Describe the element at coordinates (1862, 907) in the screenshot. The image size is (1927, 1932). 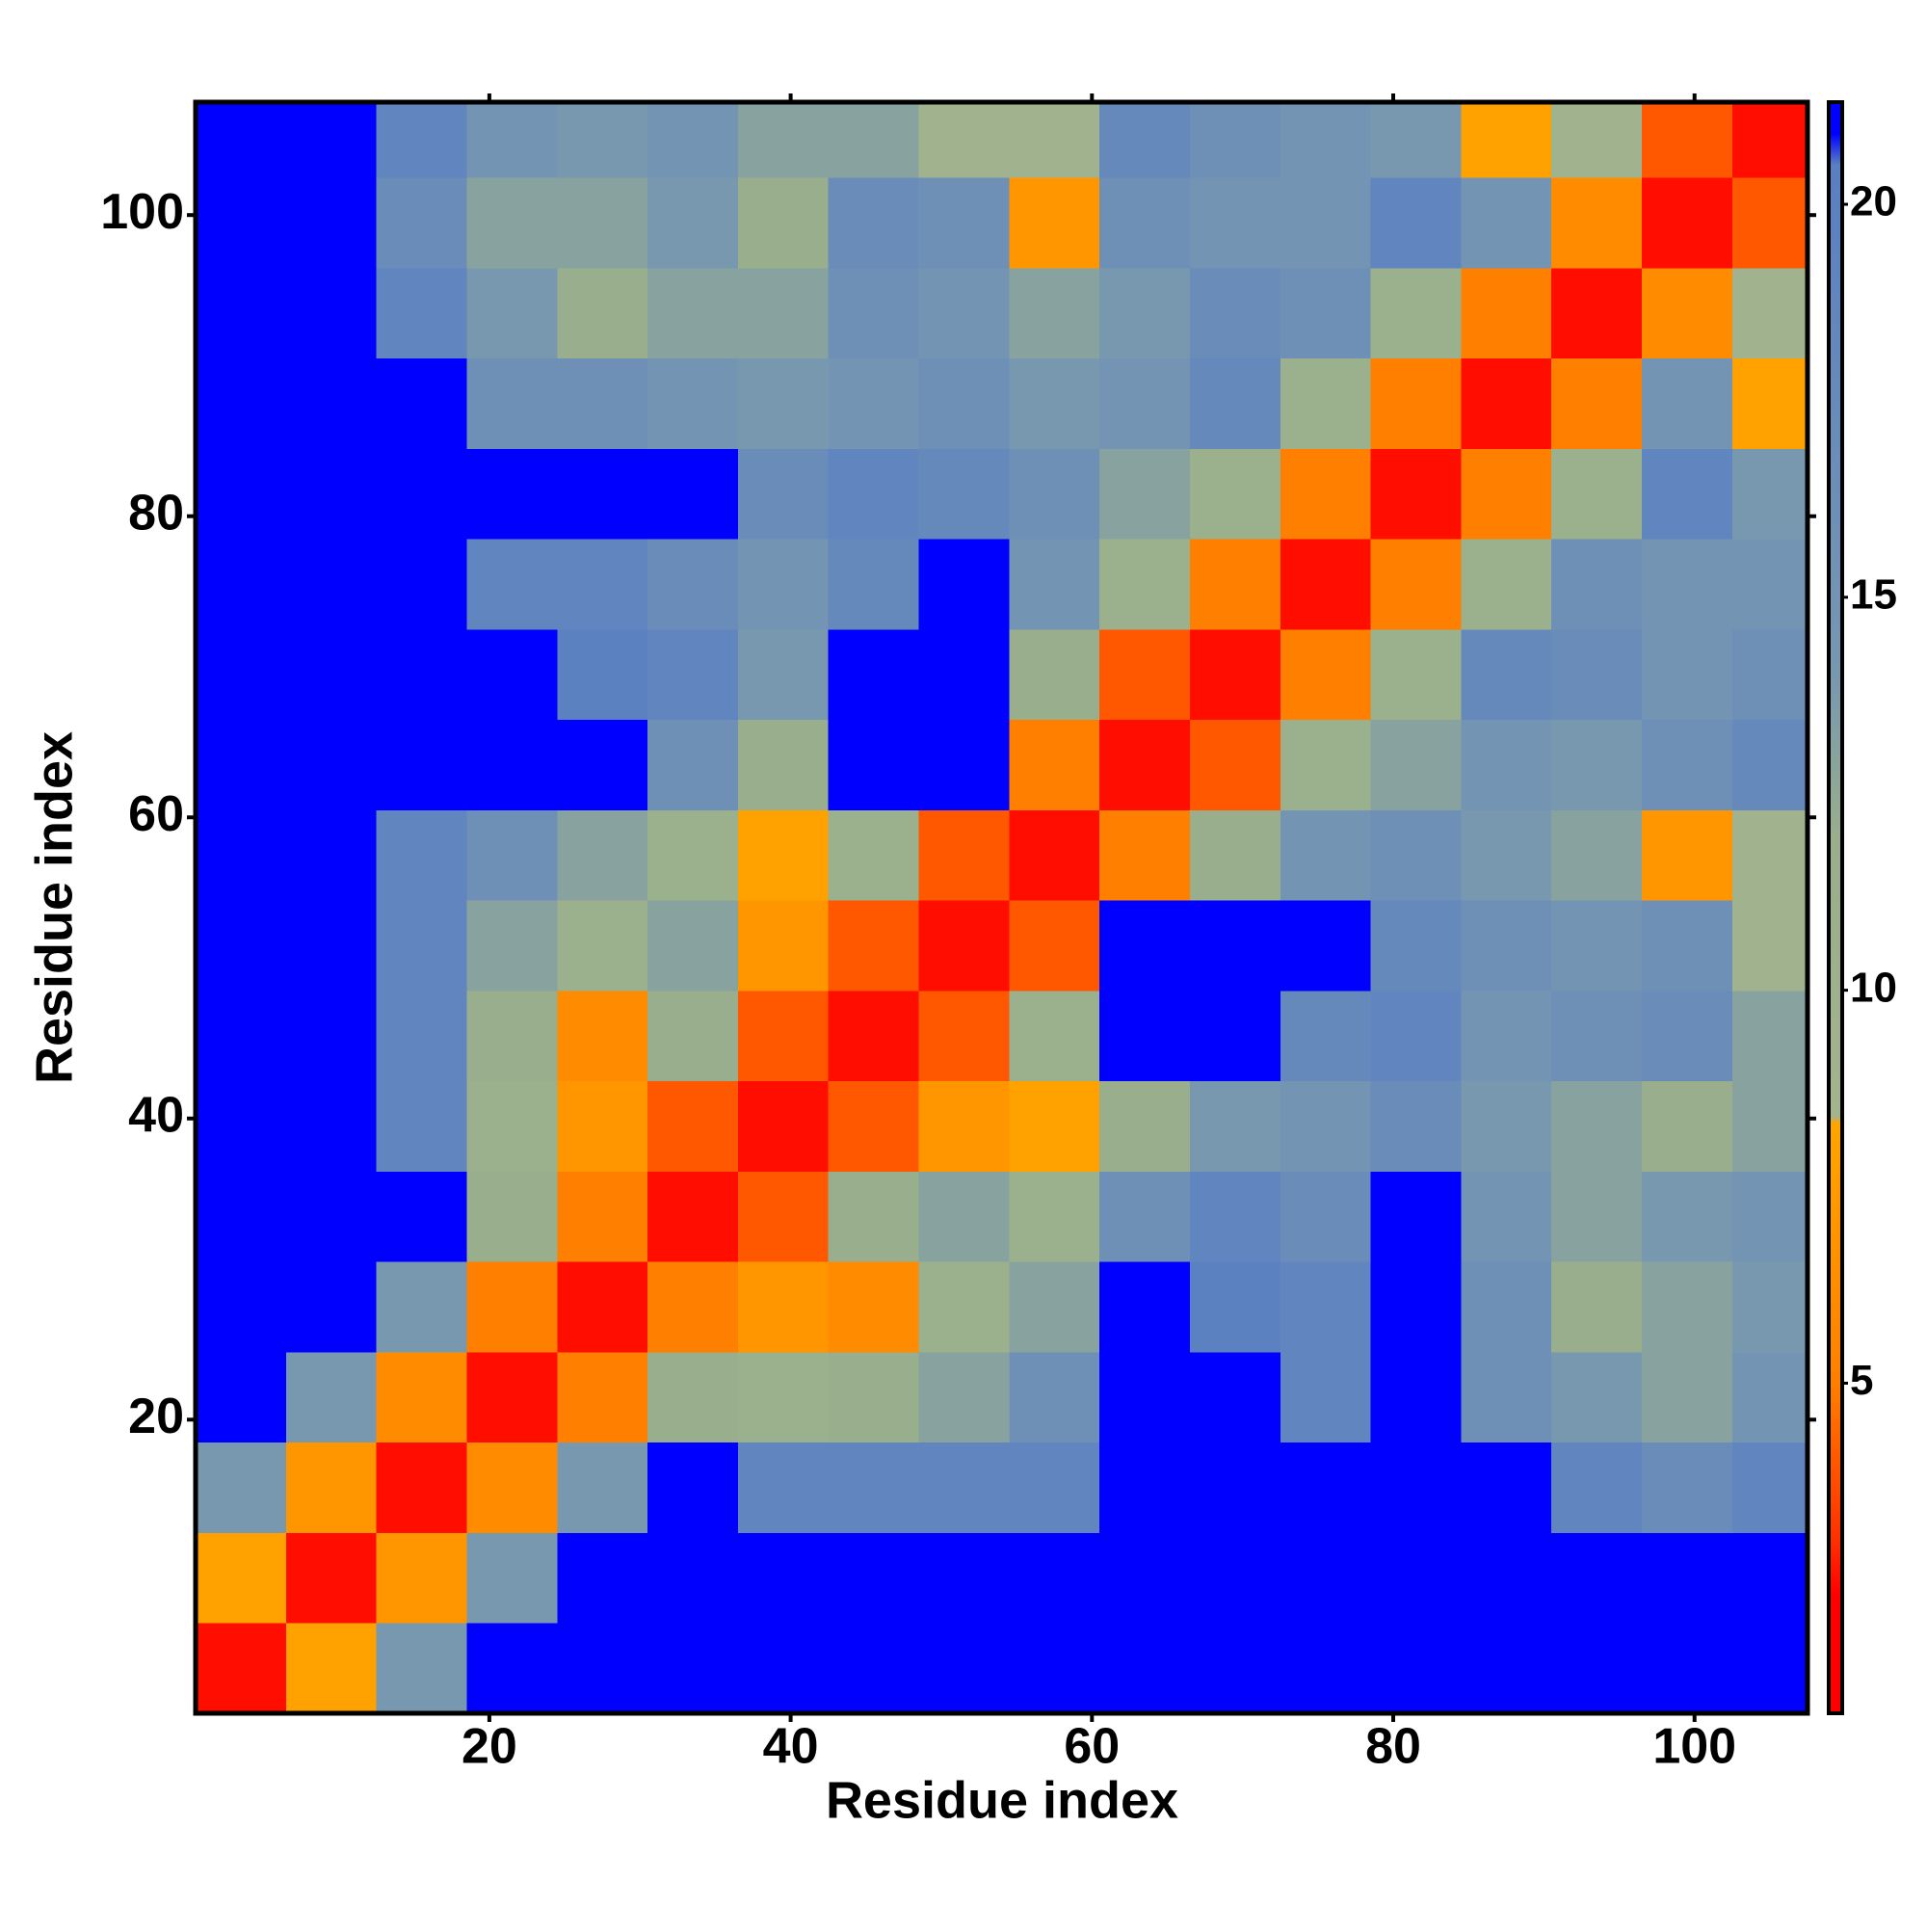
I see `colorbar: 5 10 15 20` at that location.